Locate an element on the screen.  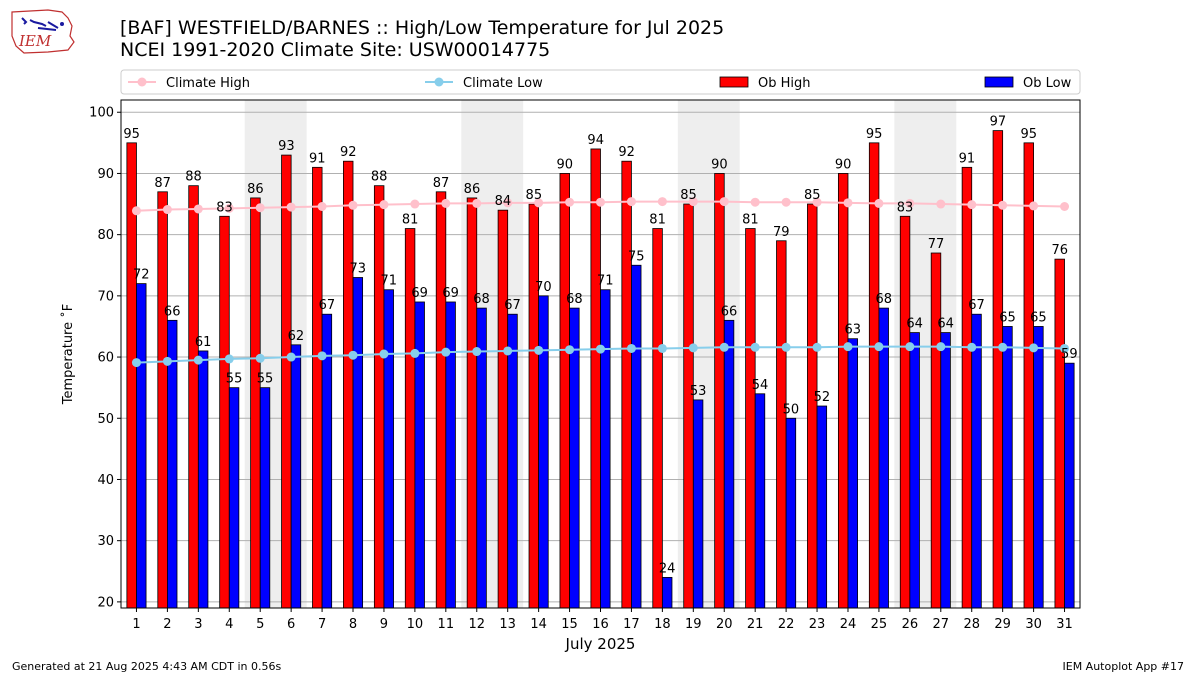
y-tick-label: 20 is located at coordinates (105, 602).